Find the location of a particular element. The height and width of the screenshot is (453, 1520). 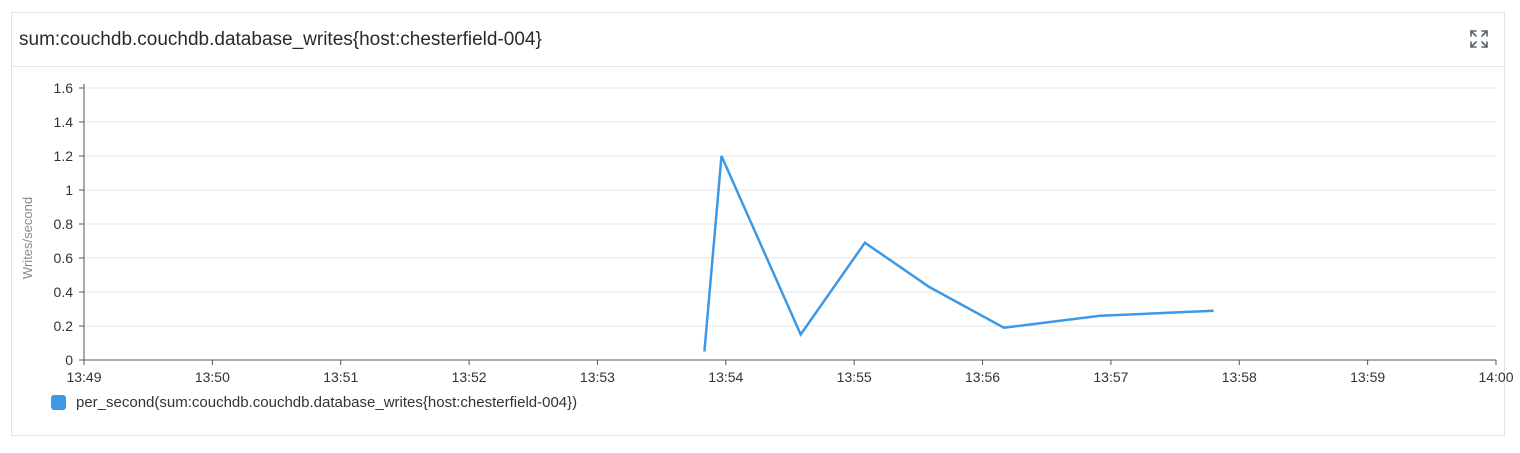

y-tick-label: 1.2 is located at coordinates (64, 156).